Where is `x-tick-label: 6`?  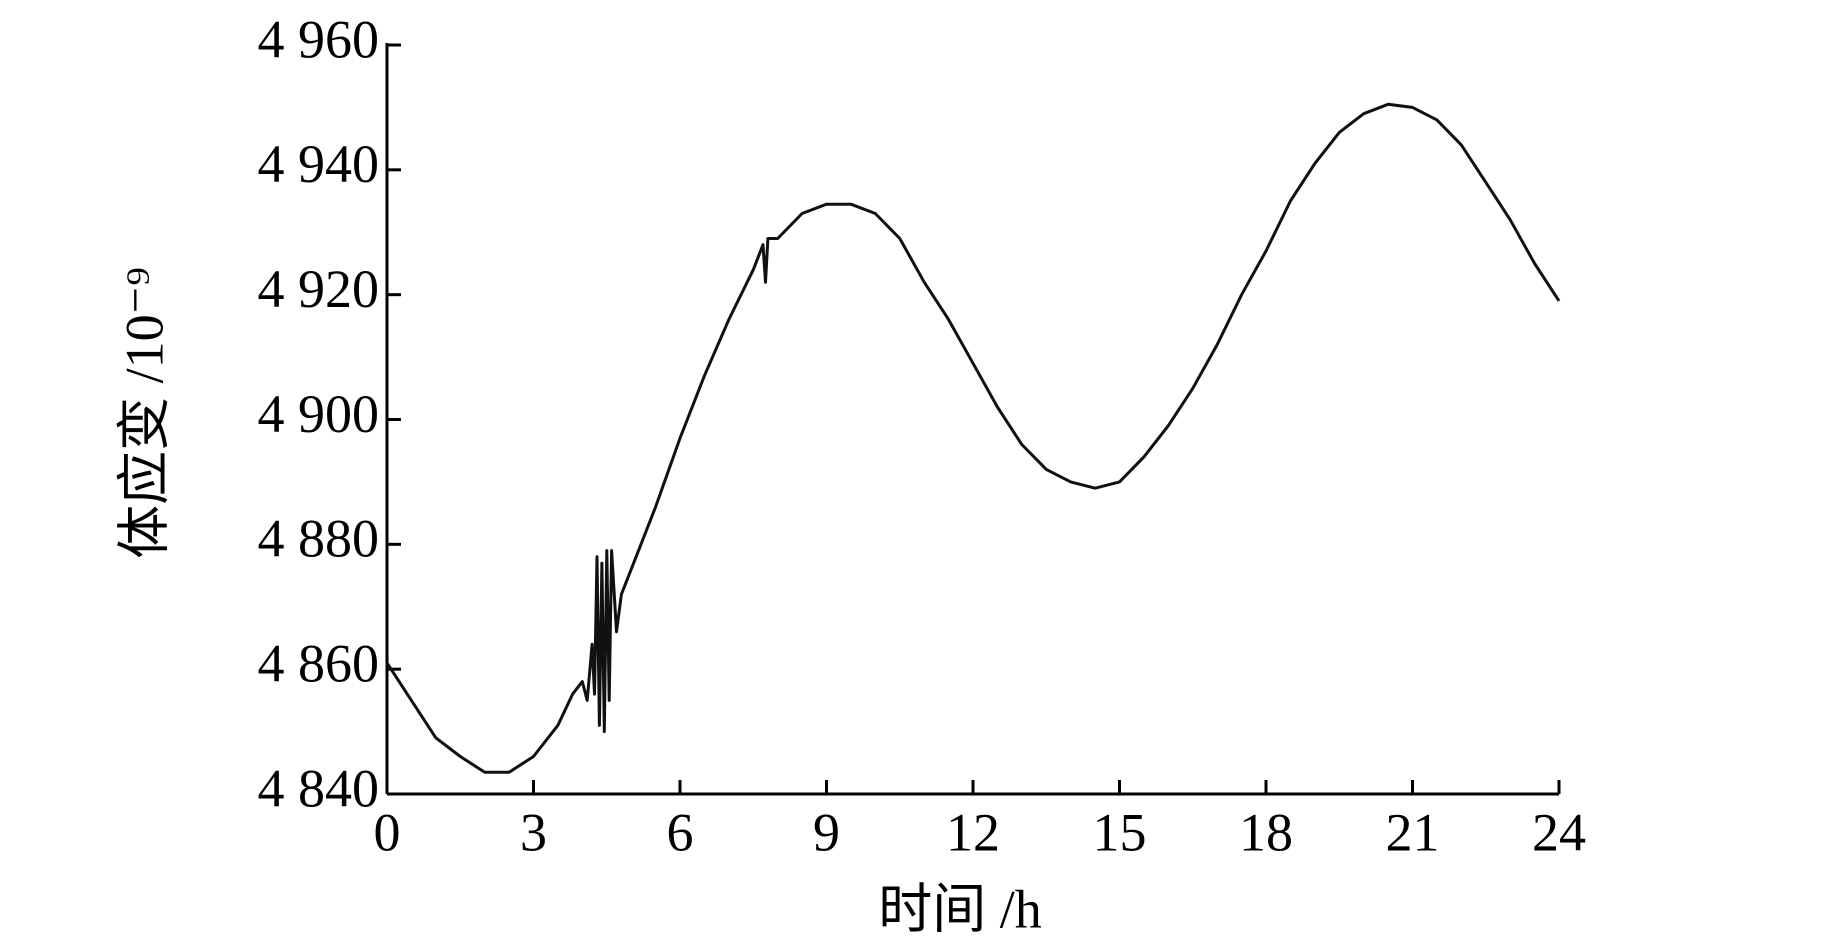
x-tick-label: 6 is located at coordinates (680, 832).